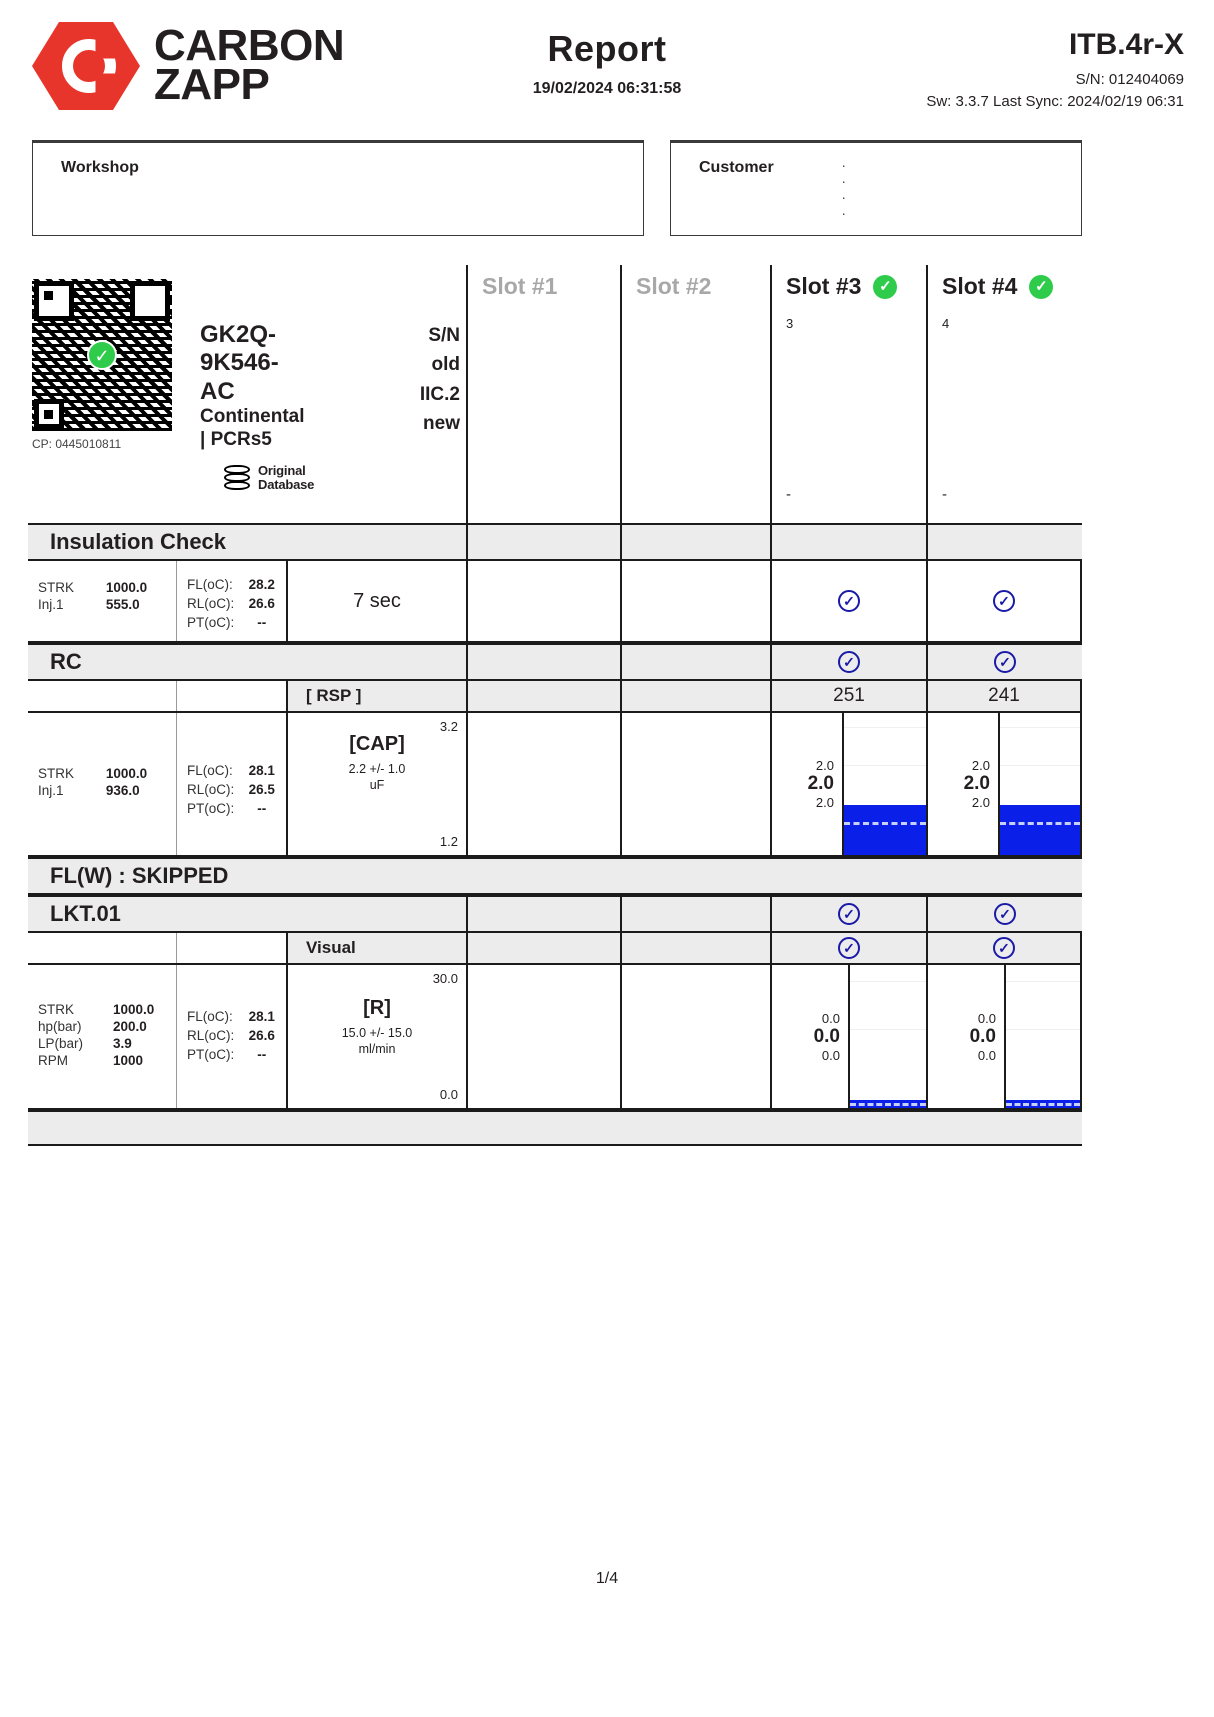 The height and width of the screenshot is (1717, 1214). What do you see at coordinates (695, 542) in the screenshot?
I see `insulation-slot2-result` at bounding box center [695, 542].